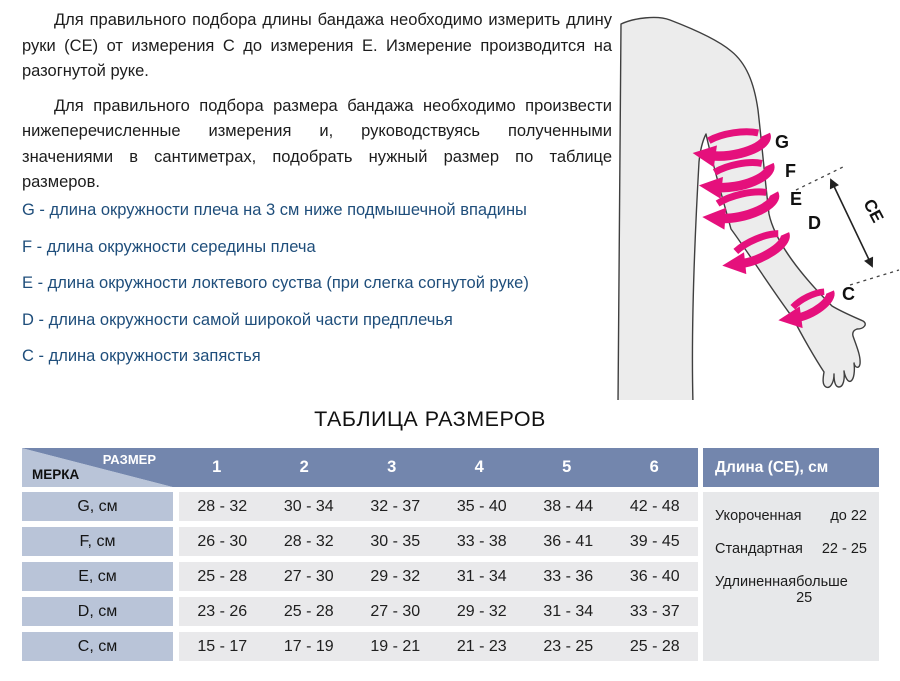  What do you see at coordinates (479, 467) in the screenshot?
I see `column-header-4: 4` at bounding box center [479, 467].